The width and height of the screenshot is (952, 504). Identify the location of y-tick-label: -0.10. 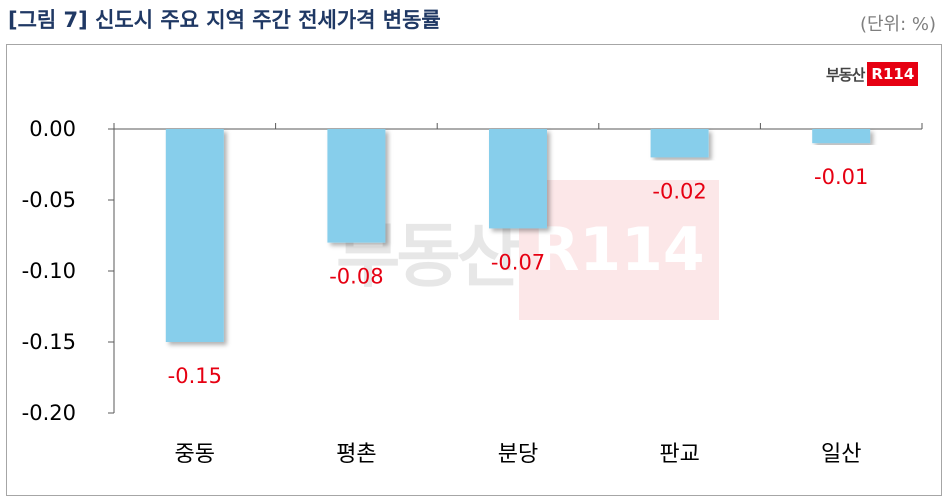
(49, 271).